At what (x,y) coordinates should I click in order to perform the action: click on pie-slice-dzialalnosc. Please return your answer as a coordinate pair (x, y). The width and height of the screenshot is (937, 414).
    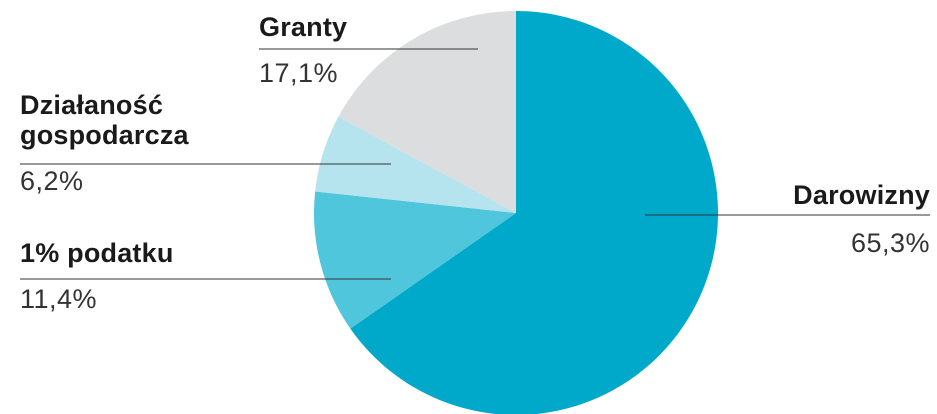
    Looking at the image, I should click on (415, 164).